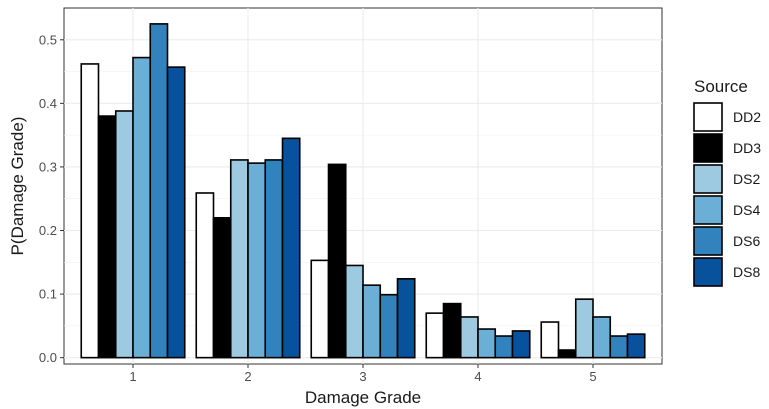 The image size is (769, 409). Describe the element at coordinates (708, 179) in the screenshot. I see `legend-swatch-ds2` at that location.